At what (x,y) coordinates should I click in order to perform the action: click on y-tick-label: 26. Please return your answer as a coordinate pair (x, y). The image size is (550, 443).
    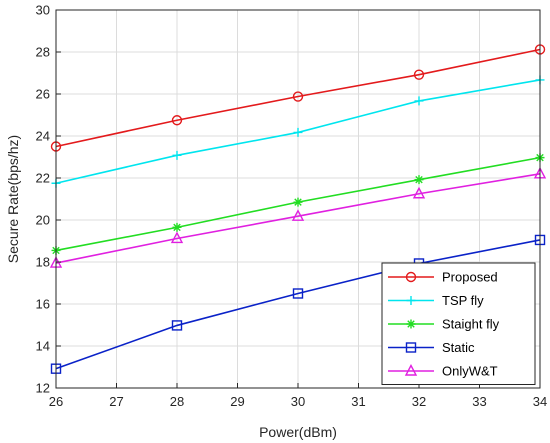
    Looking at the image, I should click on (43, 94).